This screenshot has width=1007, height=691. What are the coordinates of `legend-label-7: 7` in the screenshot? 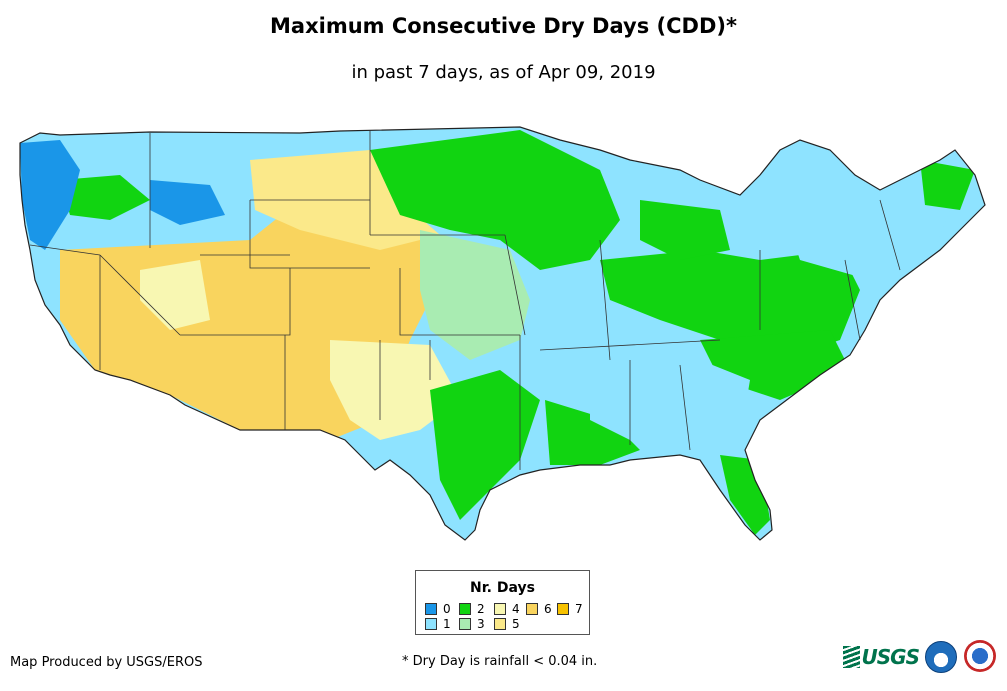 It's located at (579, 609).